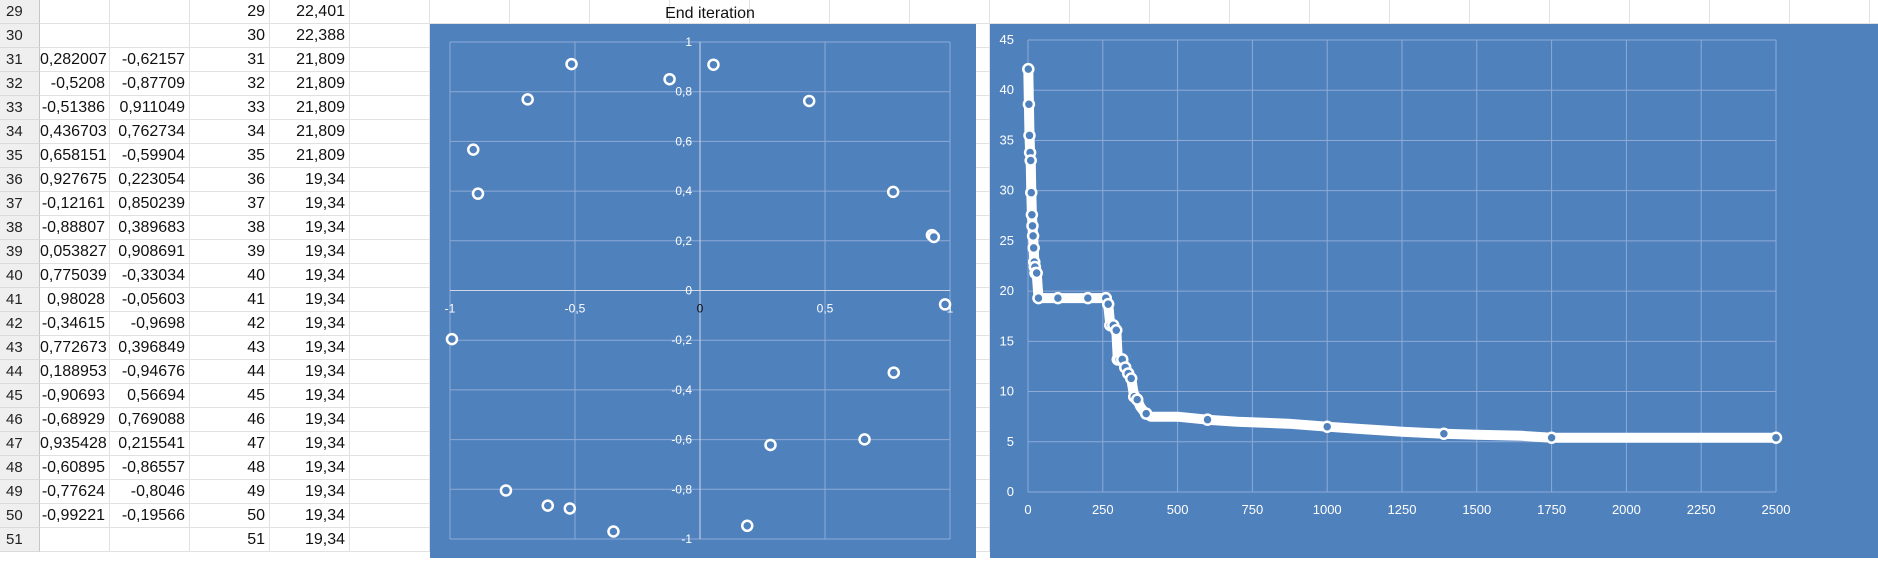  Describe the element at coordinates (75, 324) in the screenshot. I see `cell-a: -0,34615` at that location.